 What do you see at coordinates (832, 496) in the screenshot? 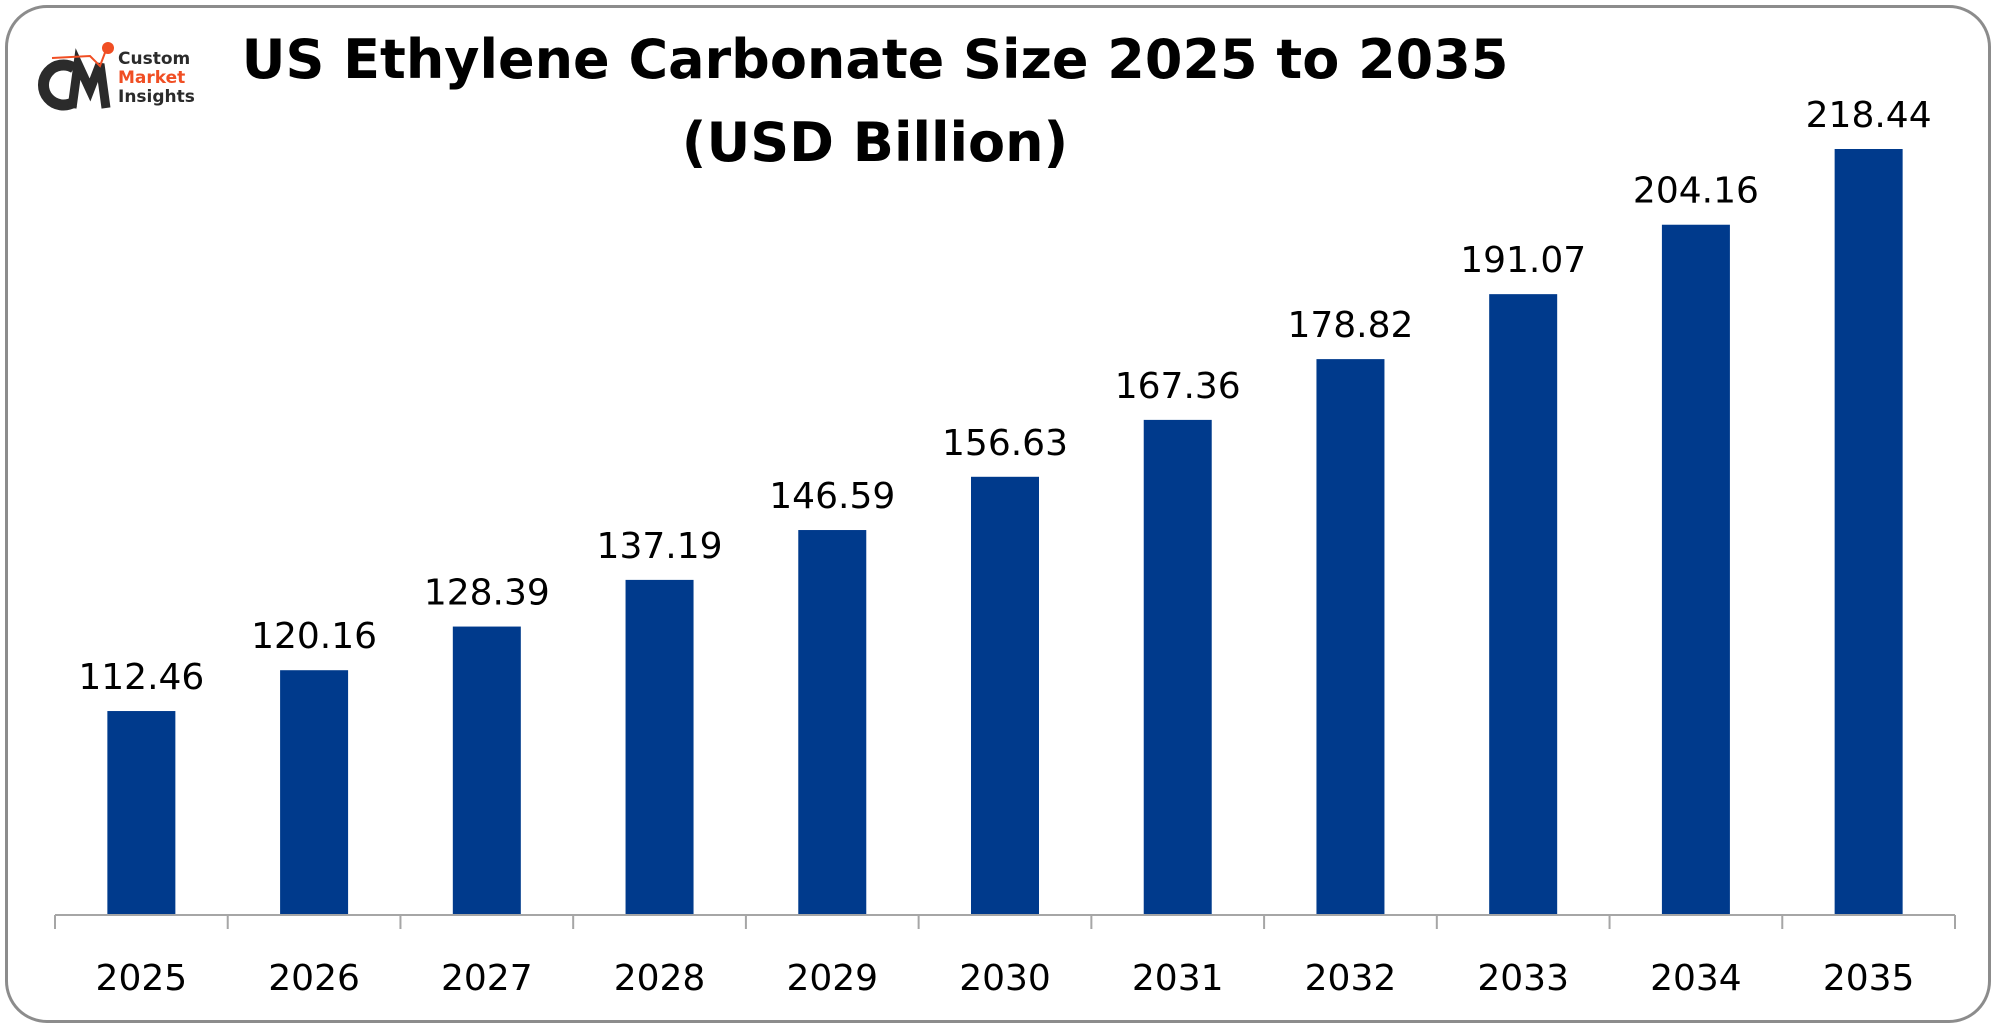
I see `data-label-2029: 146.59` at bounding box center [832, 496].